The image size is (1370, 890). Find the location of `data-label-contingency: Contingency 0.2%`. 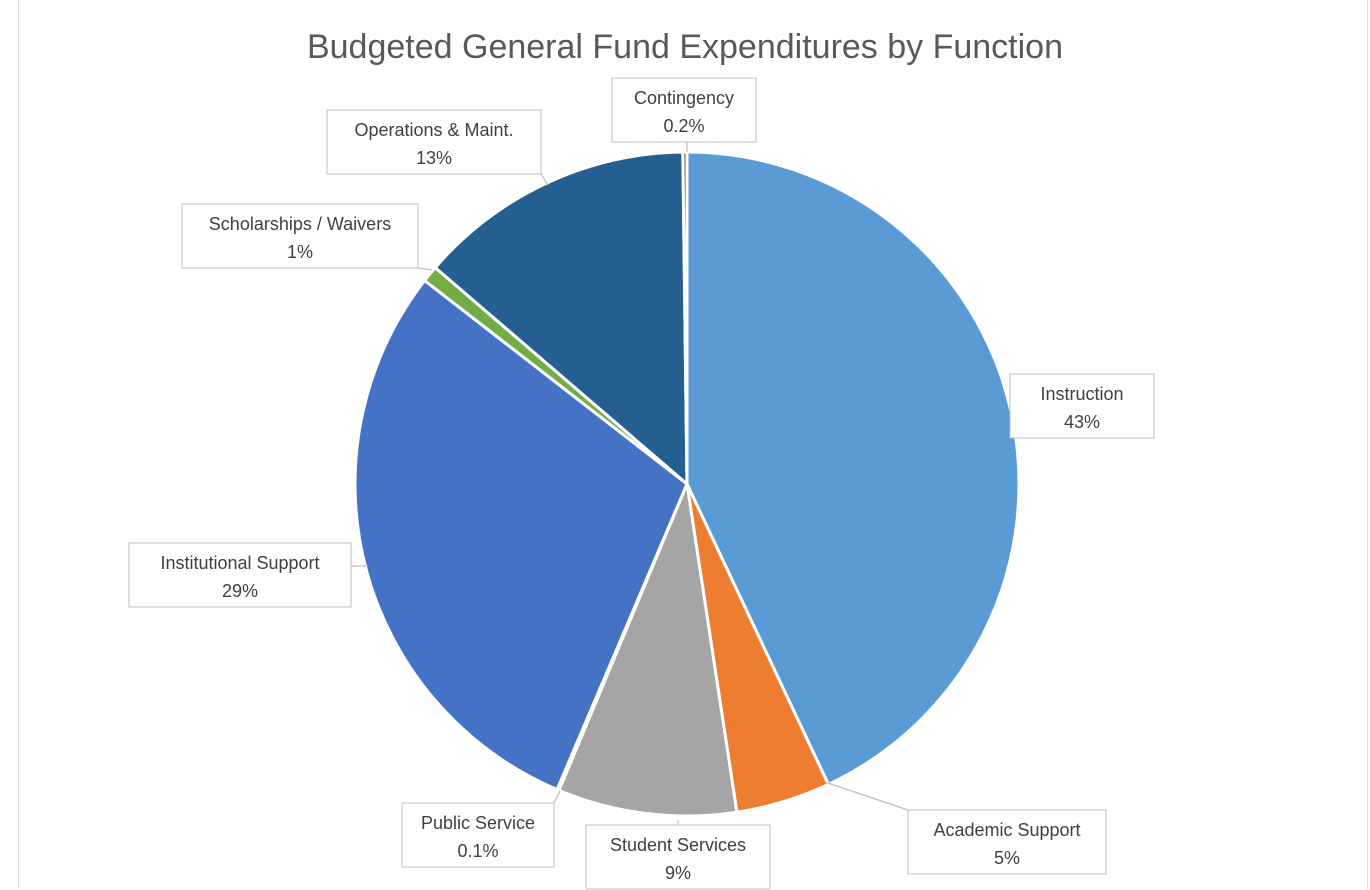

data-label-contingency: Contingency 0.2% is located at coordinates (684, 114).